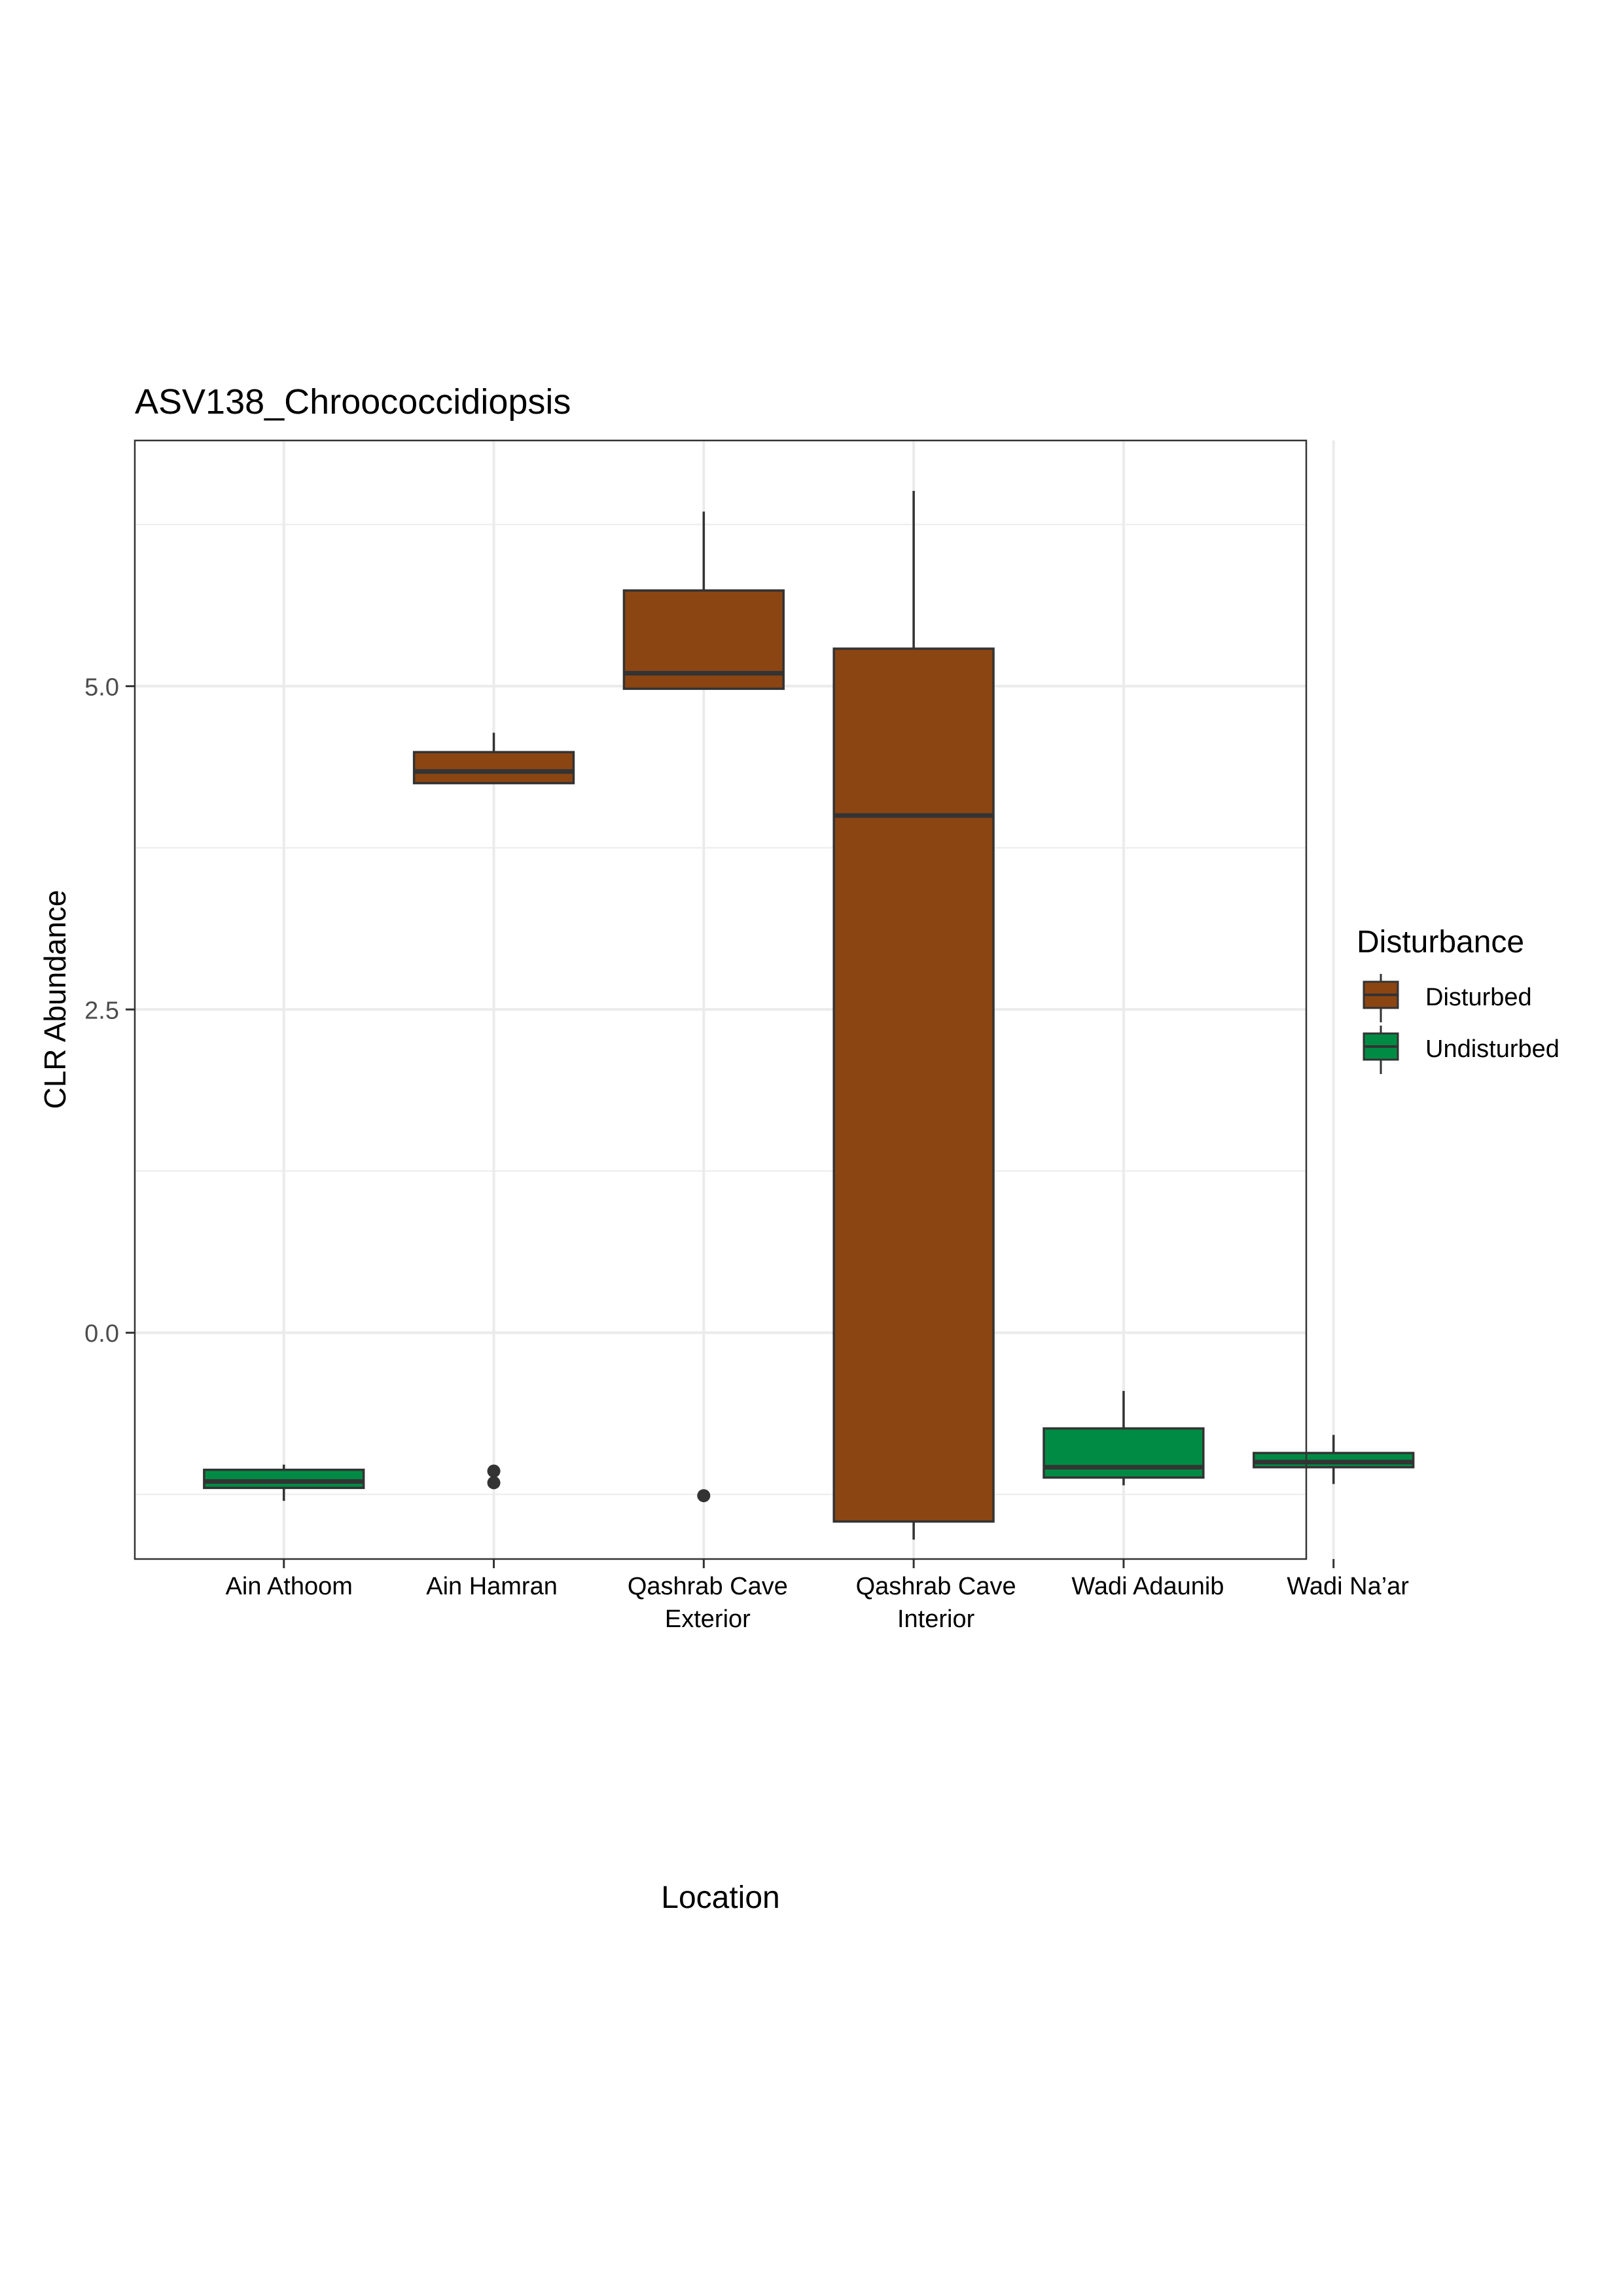 The width and height of the screenshot is (1623, 2296). I want to click on x-tick-label-line: Exterior, so click(708, 1619).